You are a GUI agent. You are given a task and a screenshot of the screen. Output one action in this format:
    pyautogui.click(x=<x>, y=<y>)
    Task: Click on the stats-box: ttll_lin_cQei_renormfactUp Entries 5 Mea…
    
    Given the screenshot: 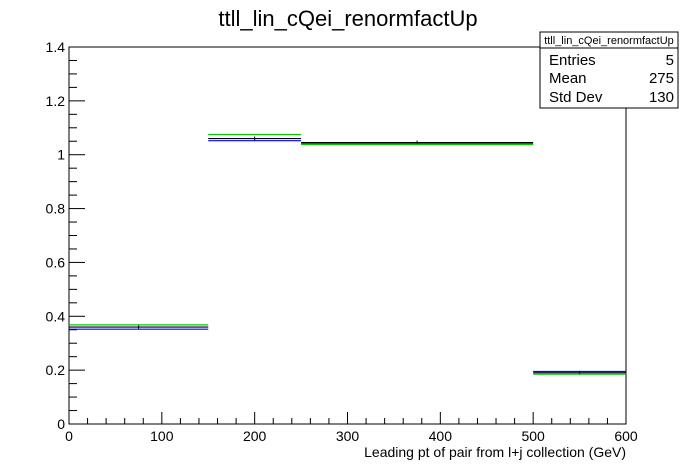 What is the action you would take?
    pyautogui.click(x=609, y=70)
    